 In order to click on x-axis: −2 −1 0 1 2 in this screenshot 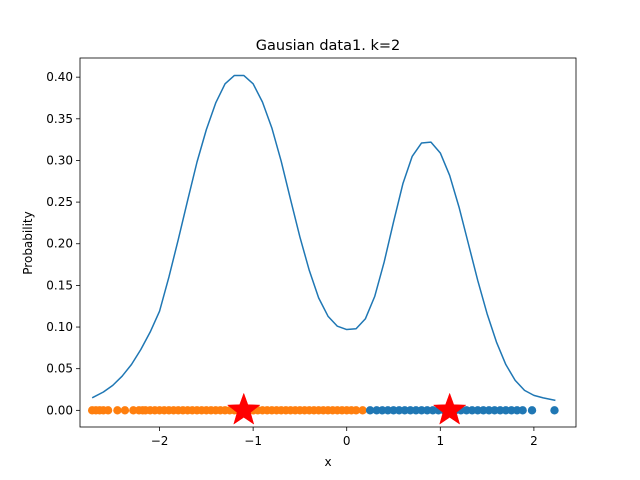, I will do `click(344, 437)`.